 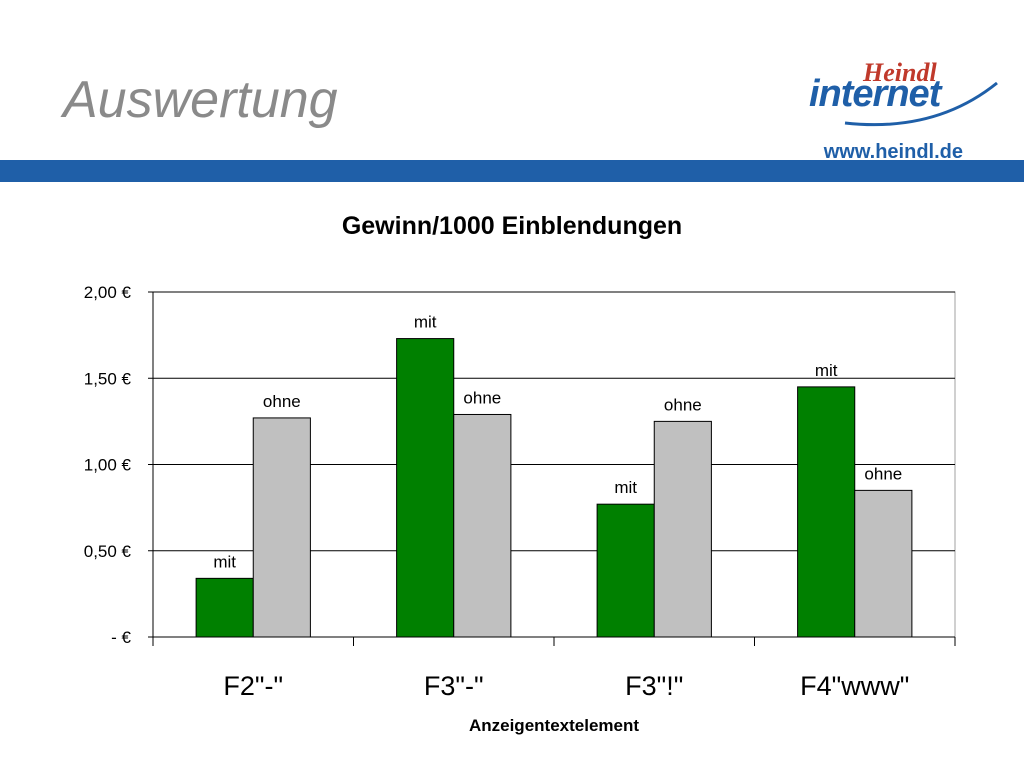 I want to click on logo-url: www.heindl.de, so click(x=893, y=152).